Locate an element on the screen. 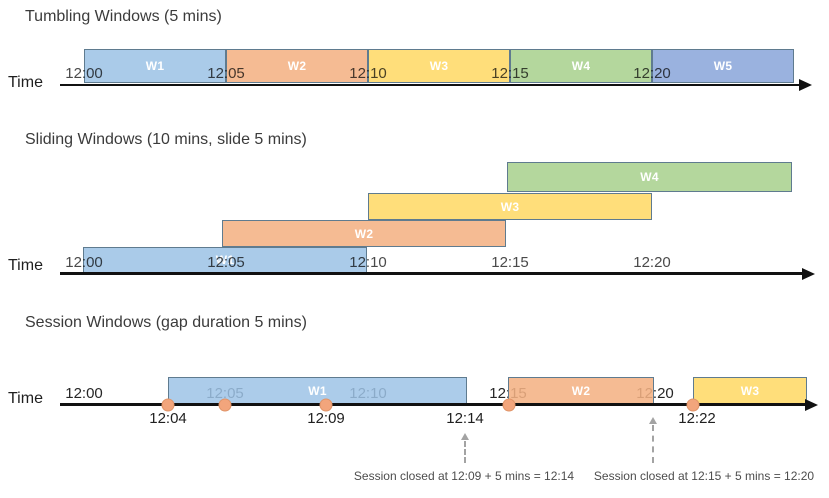  session-event-label-1222: 12:22 is located at coordinates (697, 418).